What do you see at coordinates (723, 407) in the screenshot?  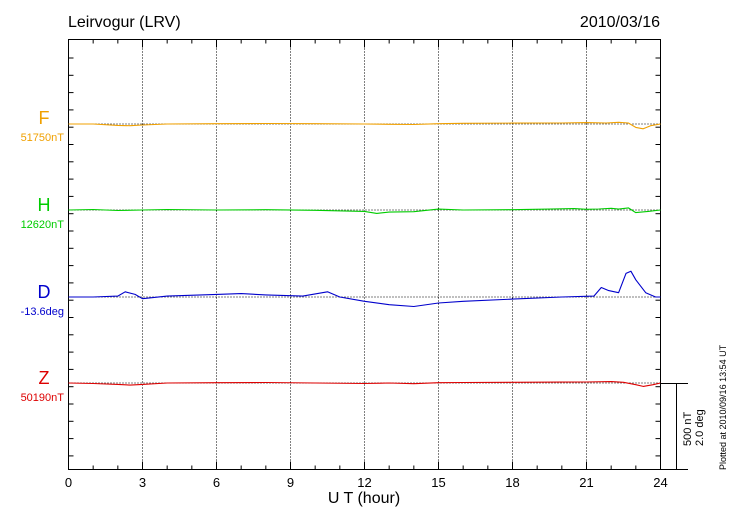 I see `plotted-timestamp: Plotted at 2010/09/16 13:54 UT` at bounding box center [723, 407].